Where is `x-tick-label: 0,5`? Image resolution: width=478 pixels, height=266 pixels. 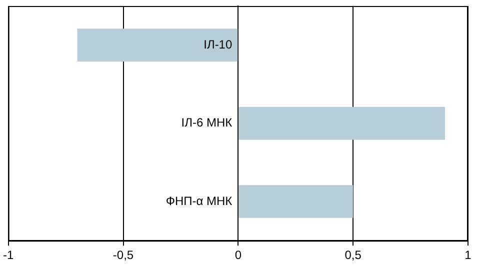 x-tick-label: 0,5 is located at coordinates (353, 255).